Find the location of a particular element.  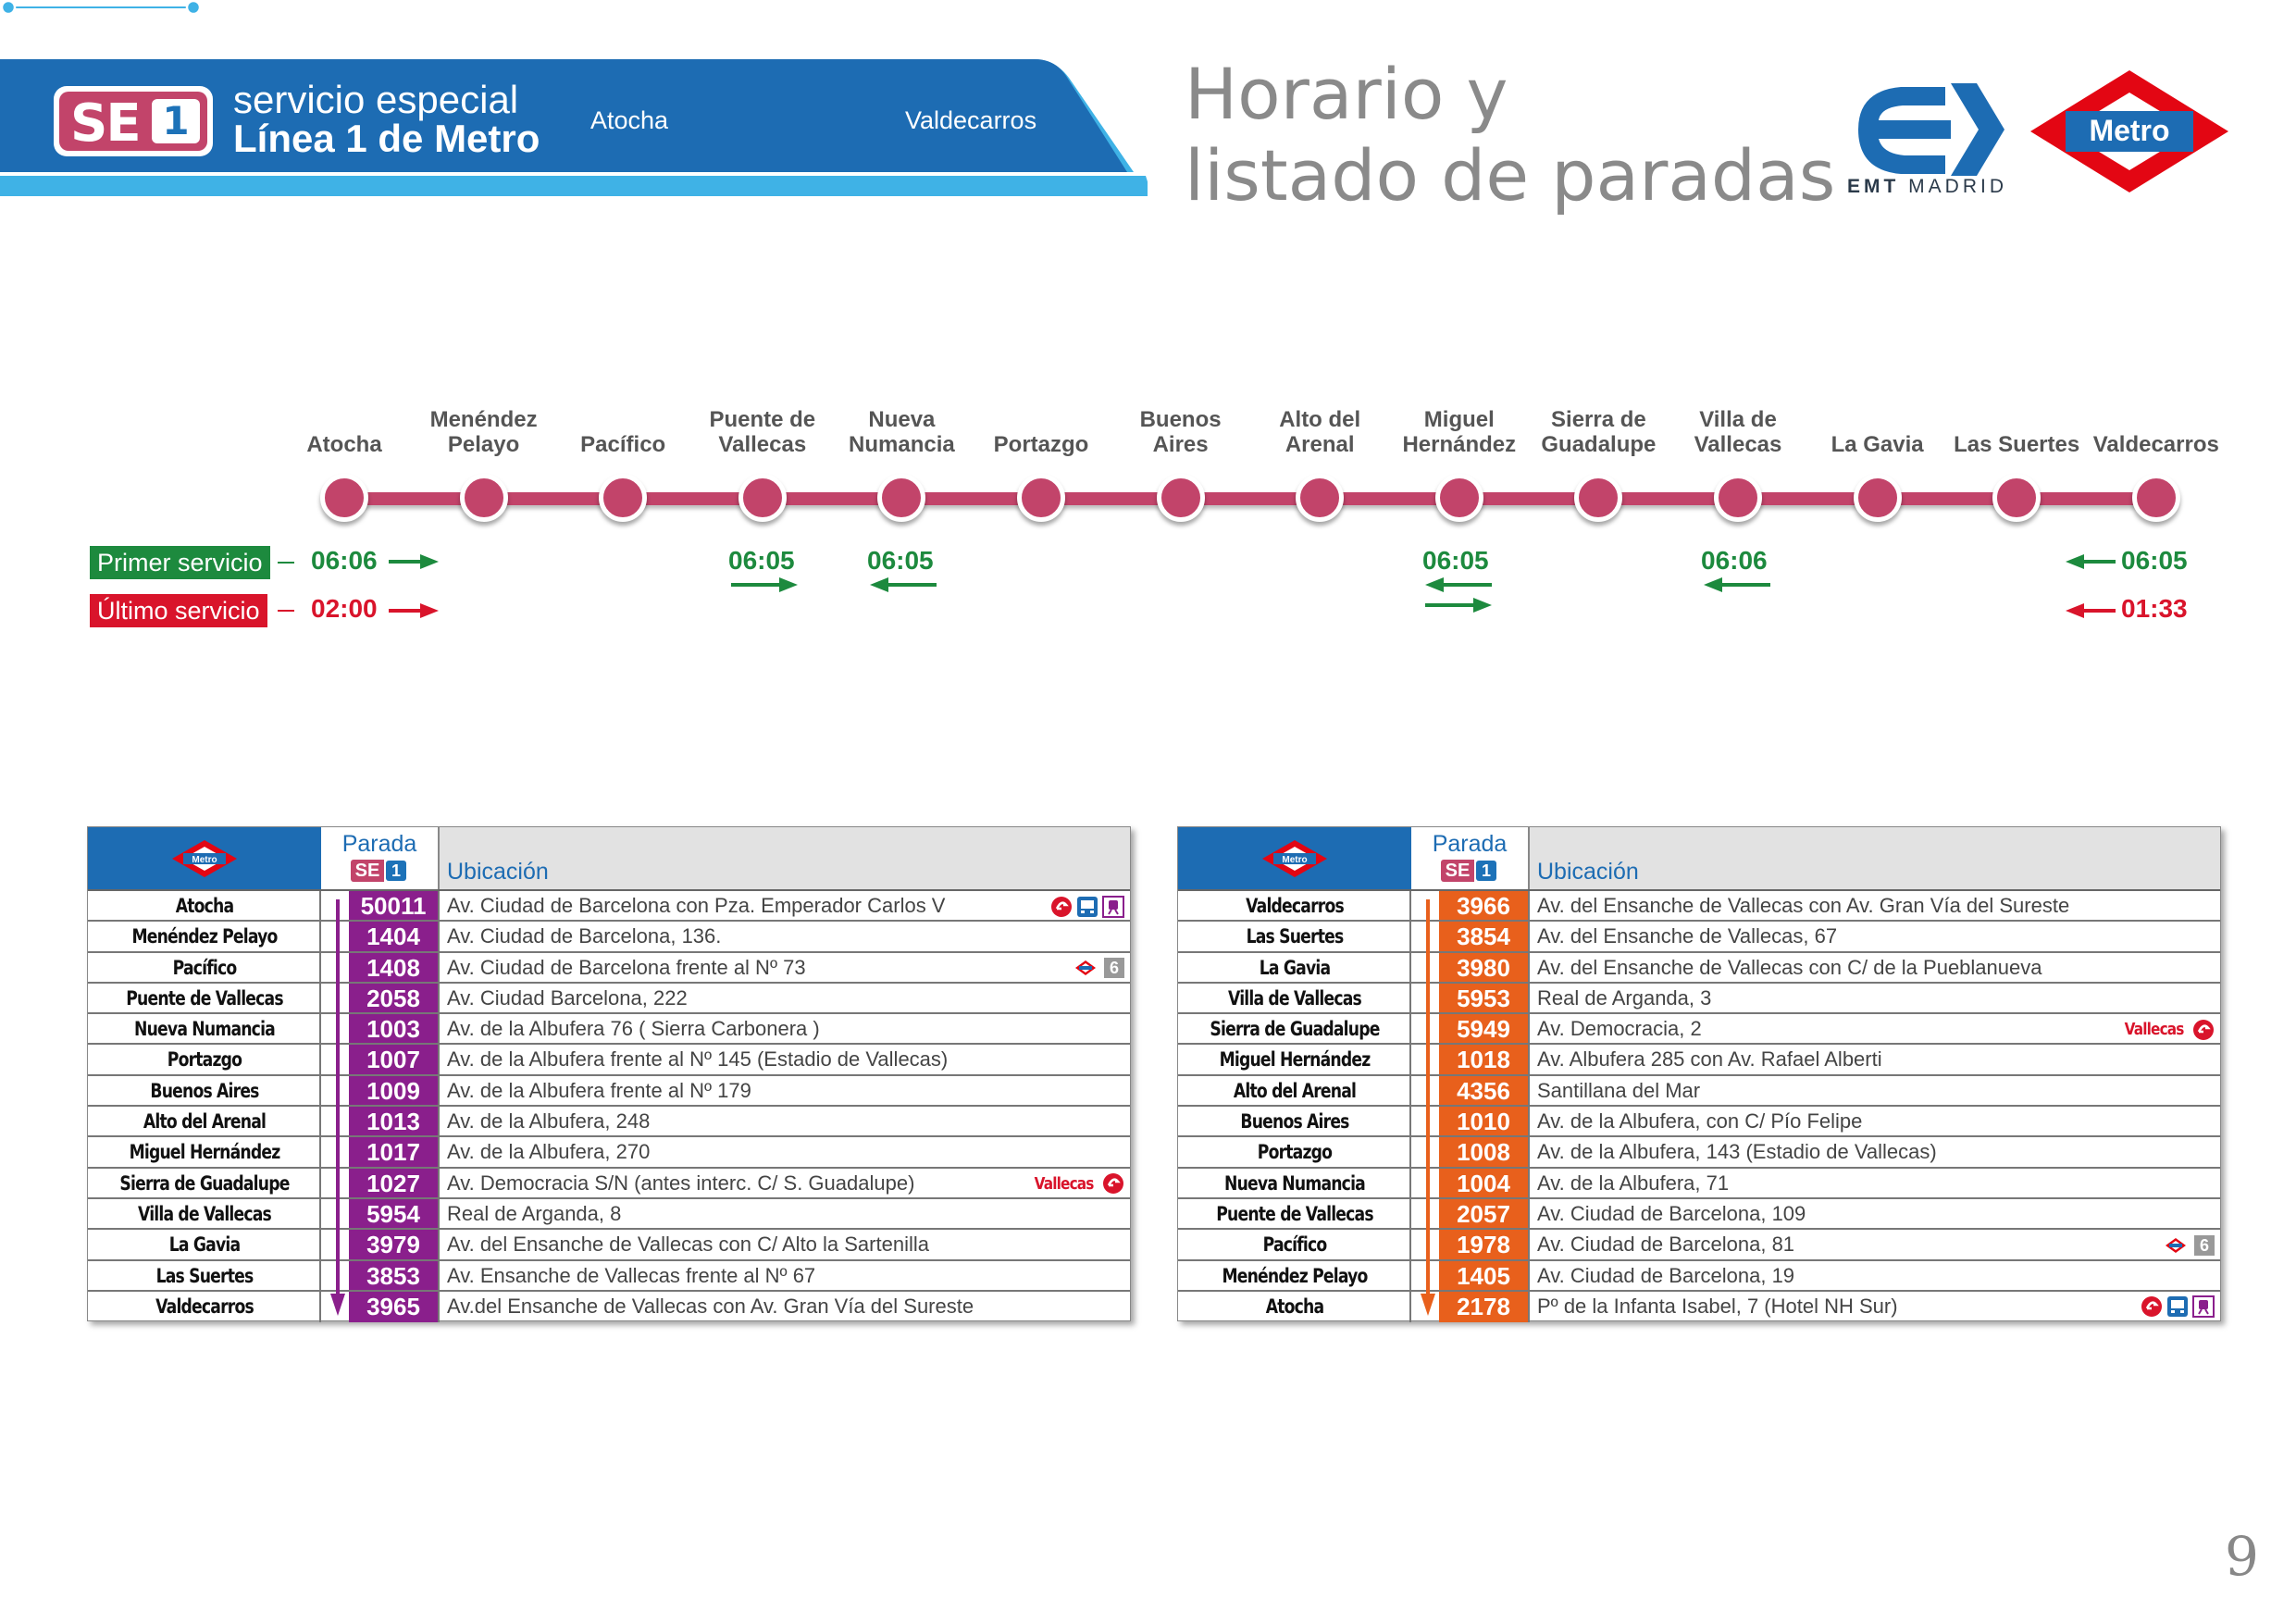

stop-name: Pacífico is located at coordinates (623, 444).